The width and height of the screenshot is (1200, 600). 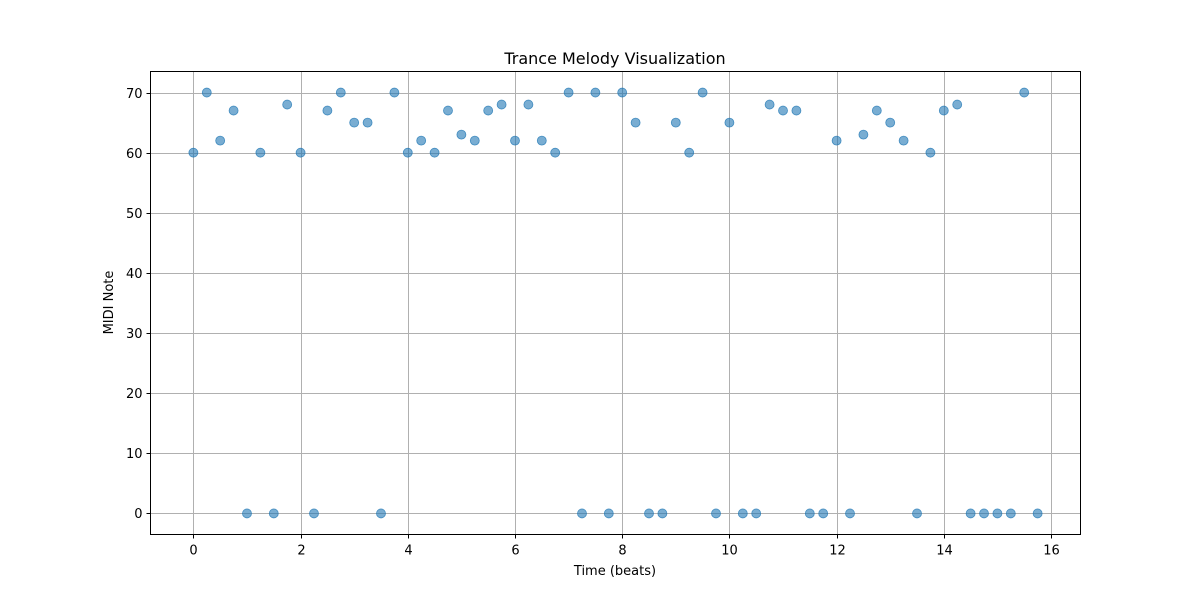 What do you see at coordinates (134, 214) in the screenshot?
I see `y-tick-label: 50` at bounding box center [134, 214].